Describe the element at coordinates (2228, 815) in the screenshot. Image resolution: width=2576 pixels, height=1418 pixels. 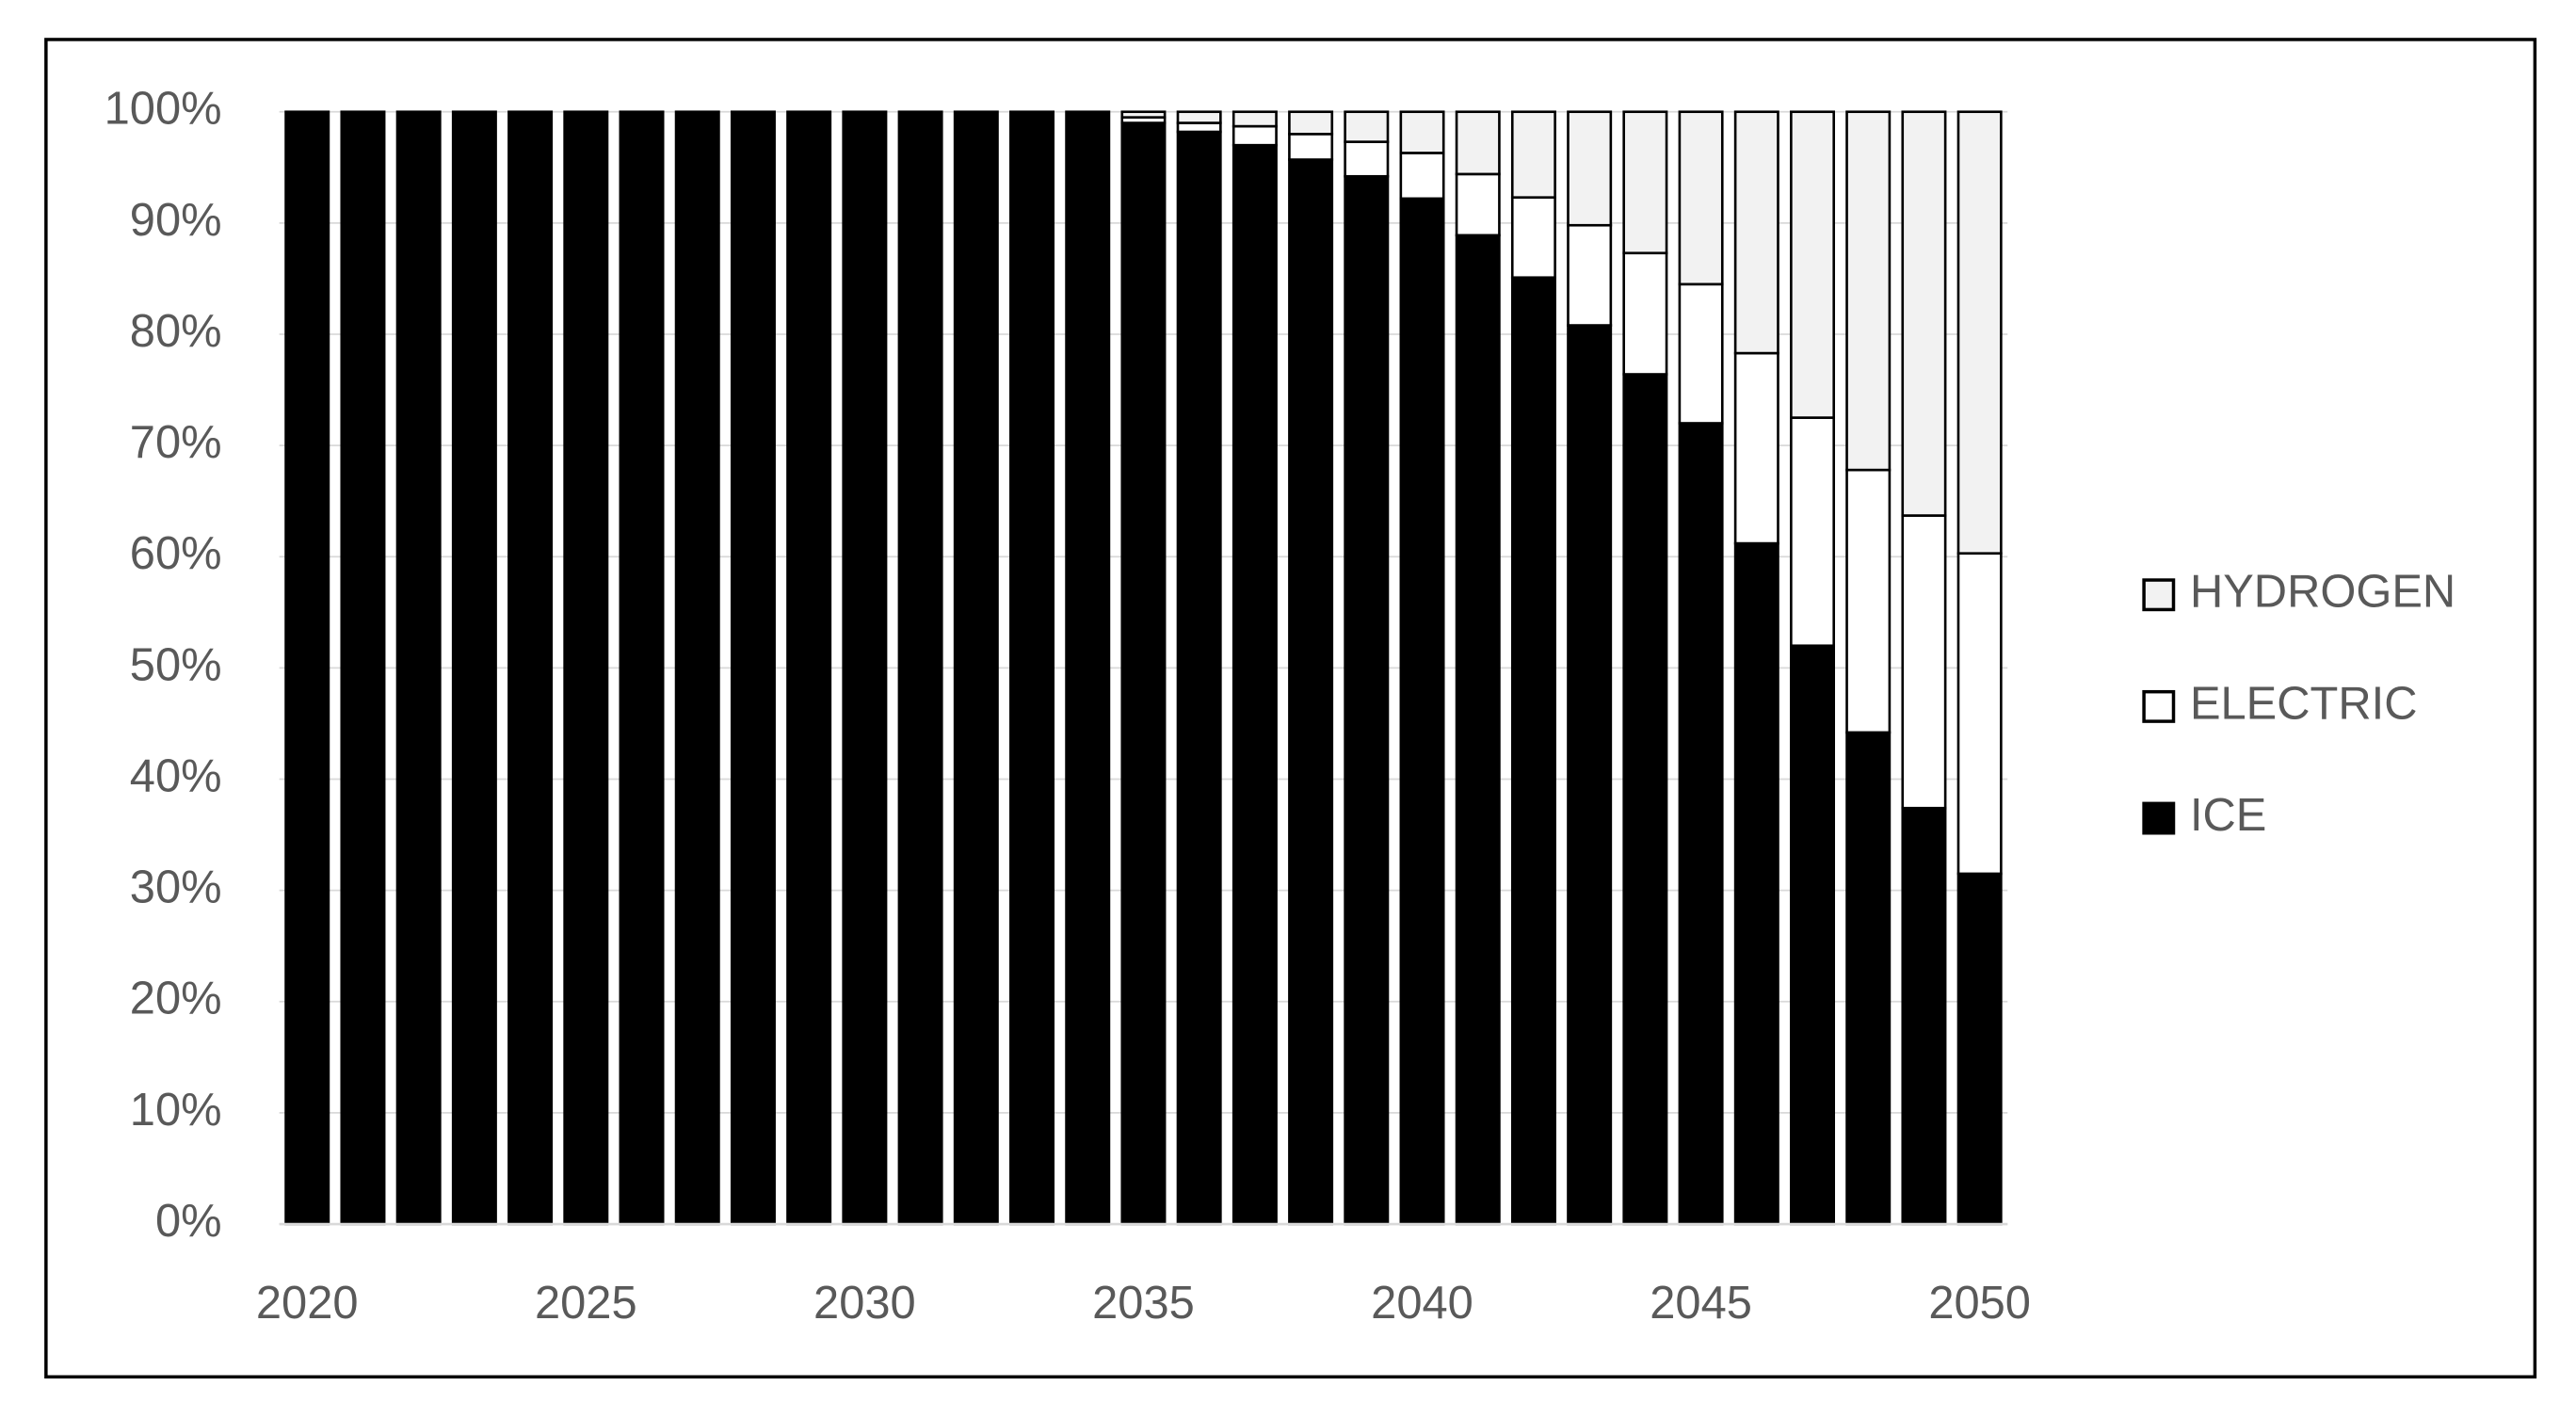
I see `legend-label: ICE` at that location.